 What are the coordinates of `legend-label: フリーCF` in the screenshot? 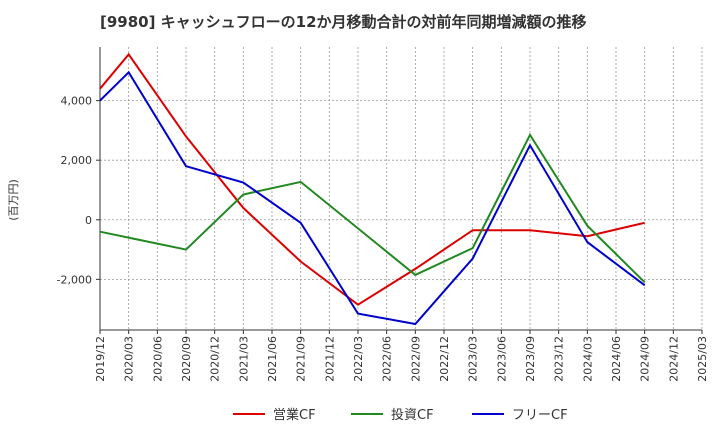 It's located at (540, 415).